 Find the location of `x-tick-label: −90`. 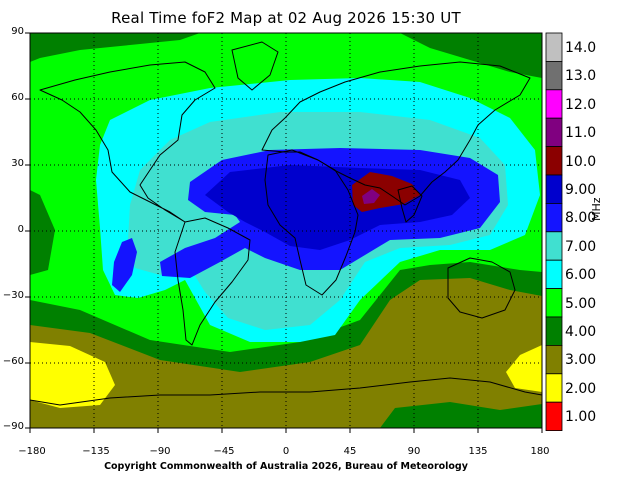

x-tick-label: −90 is located at coordinates (160, 451).